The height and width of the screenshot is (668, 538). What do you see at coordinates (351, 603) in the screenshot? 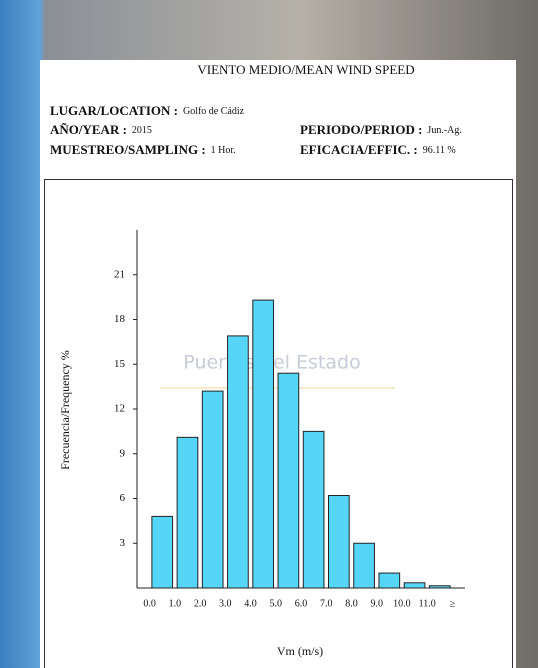
I see `x-tick-label: 8.0` at bounding box center [351, 603].